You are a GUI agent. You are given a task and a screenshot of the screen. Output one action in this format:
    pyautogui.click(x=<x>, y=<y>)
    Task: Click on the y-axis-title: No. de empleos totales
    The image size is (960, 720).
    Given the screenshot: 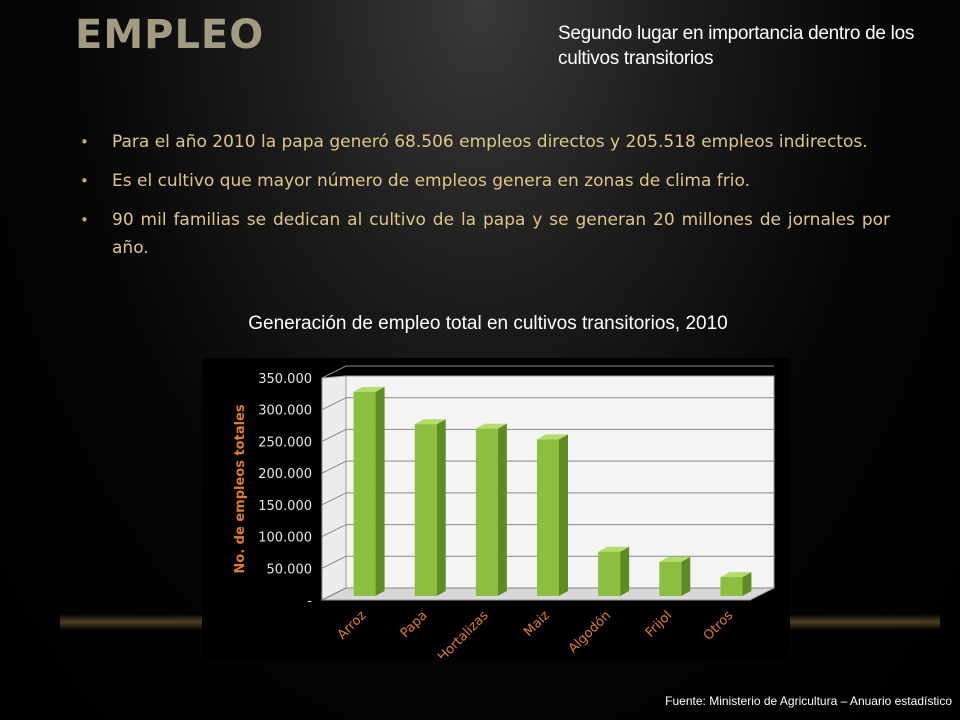 What is the action you would take?
    pyautogui.click(x=240, y=488)
    